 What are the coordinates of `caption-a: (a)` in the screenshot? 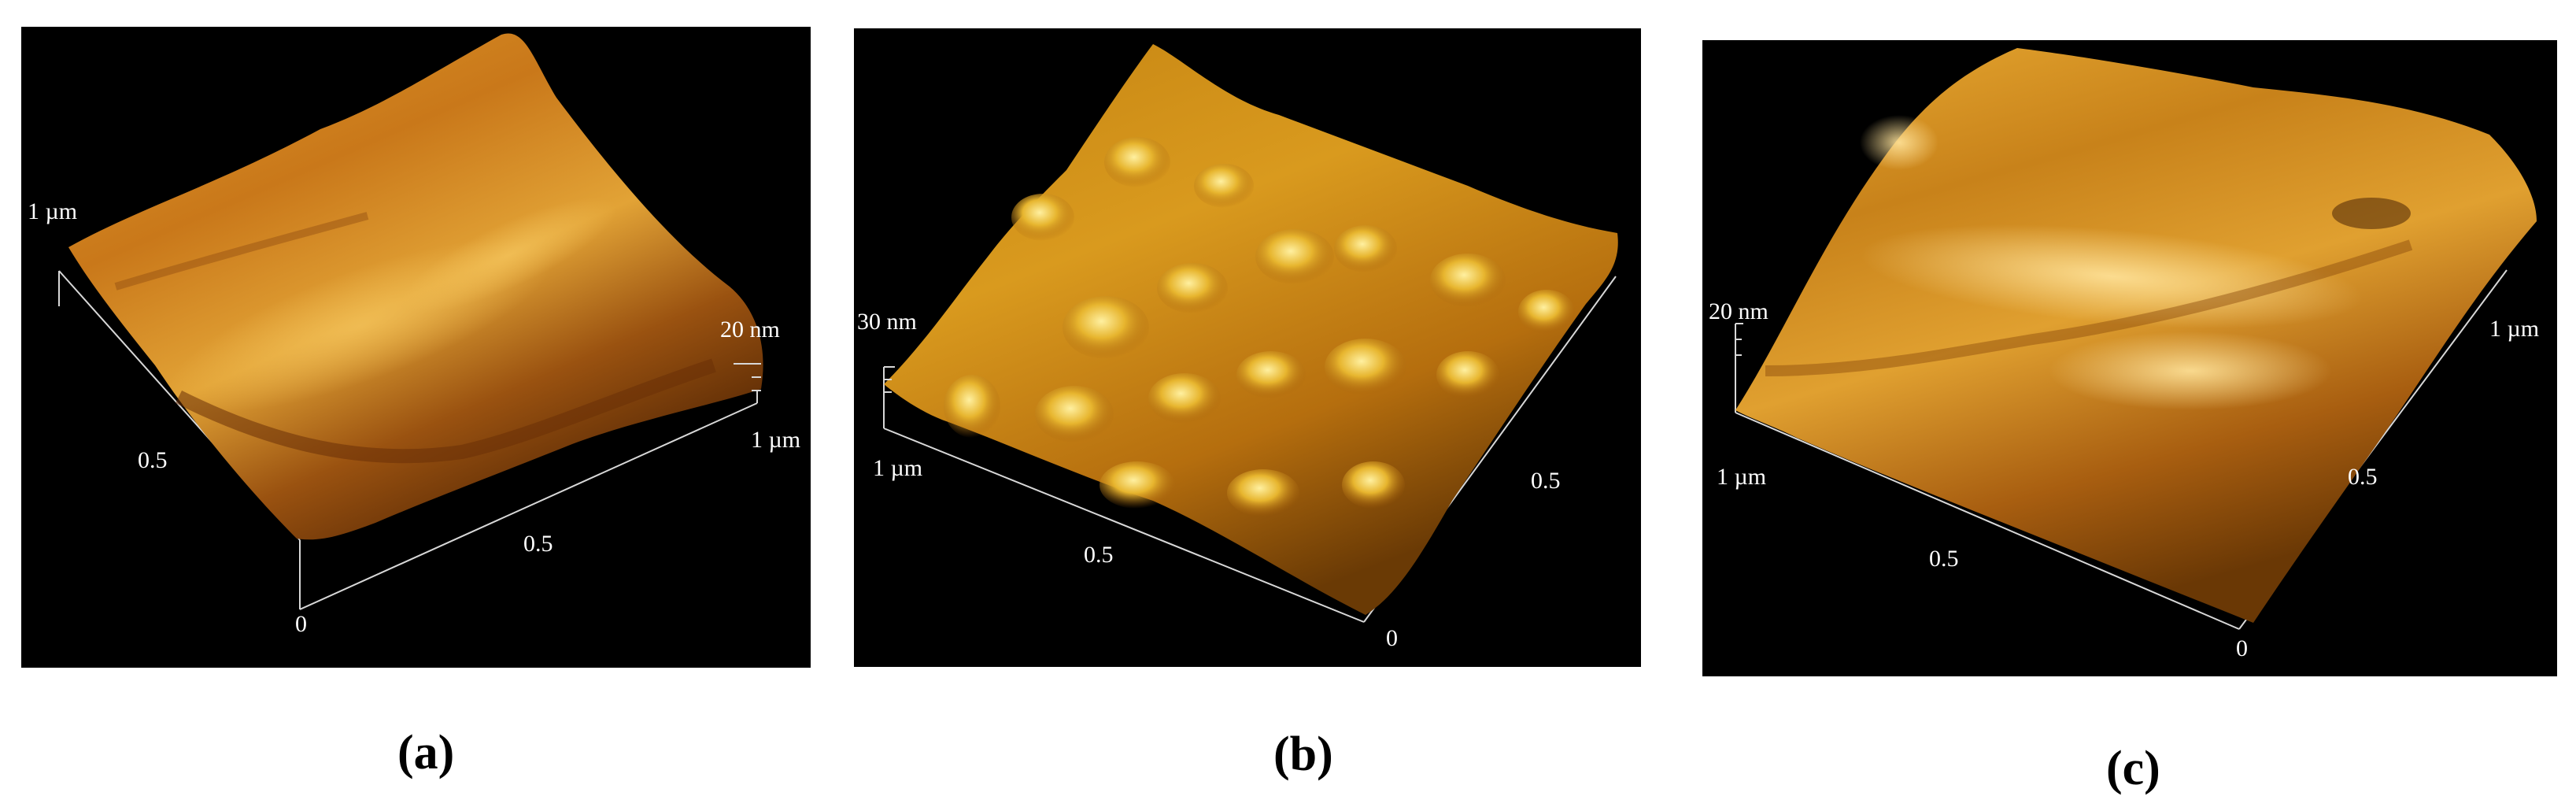 It's located at (426, 753).